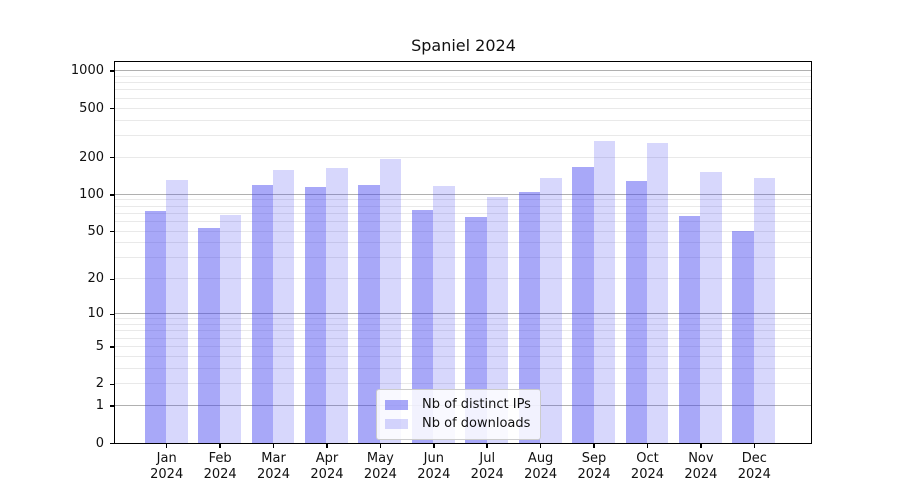  What do you see at coordinates (327, 458) in the screenshot?
I see `x-tick-label-line: Apr` at bounding box center [327, 458].